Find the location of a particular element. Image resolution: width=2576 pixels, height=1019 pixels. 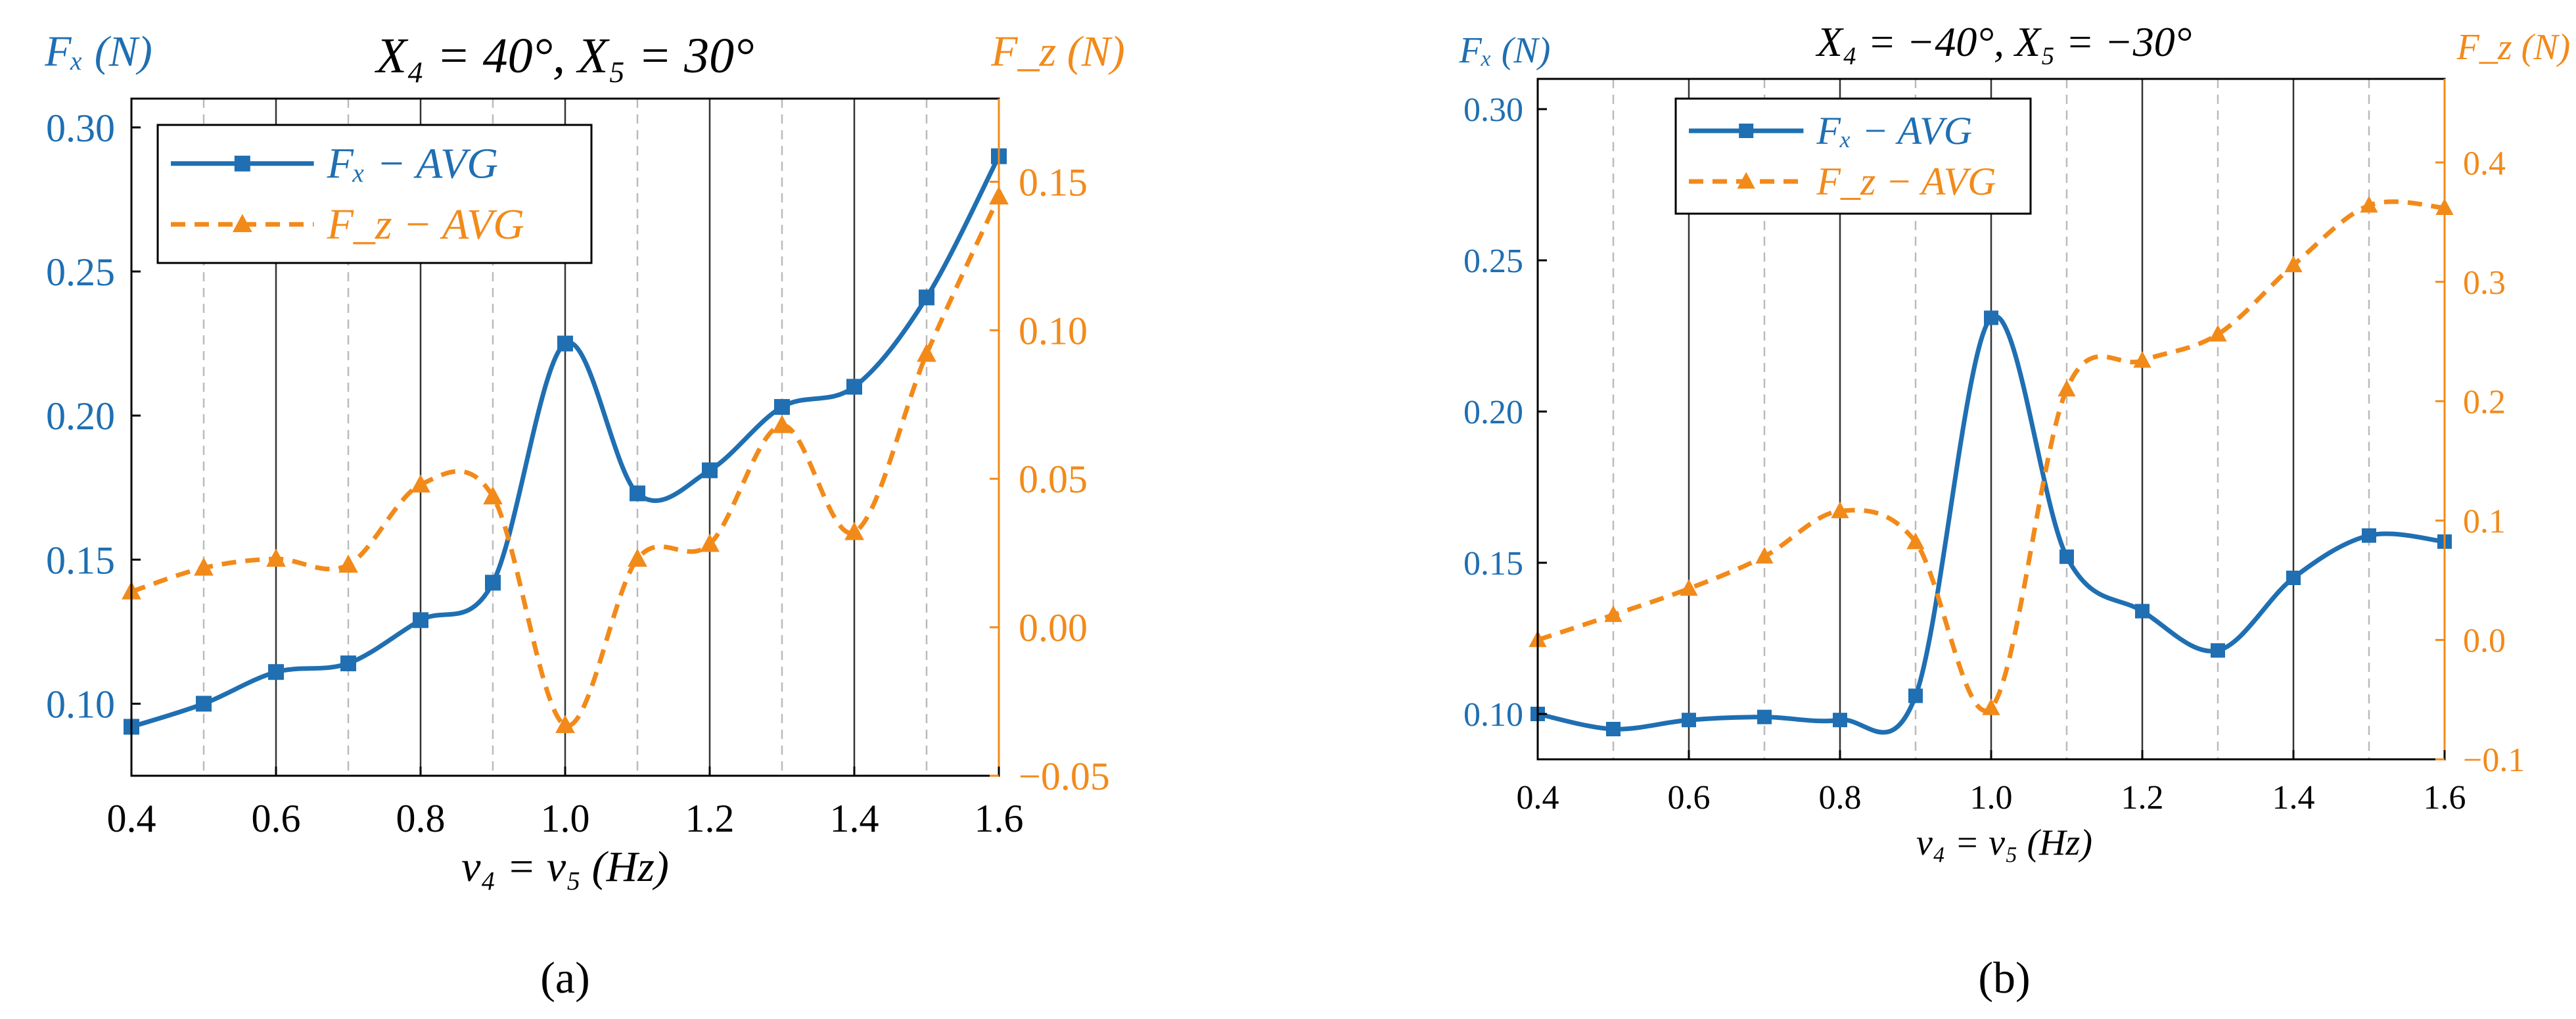

y-tick-label-right: 0.15 is located at coordinates (1053, 182).